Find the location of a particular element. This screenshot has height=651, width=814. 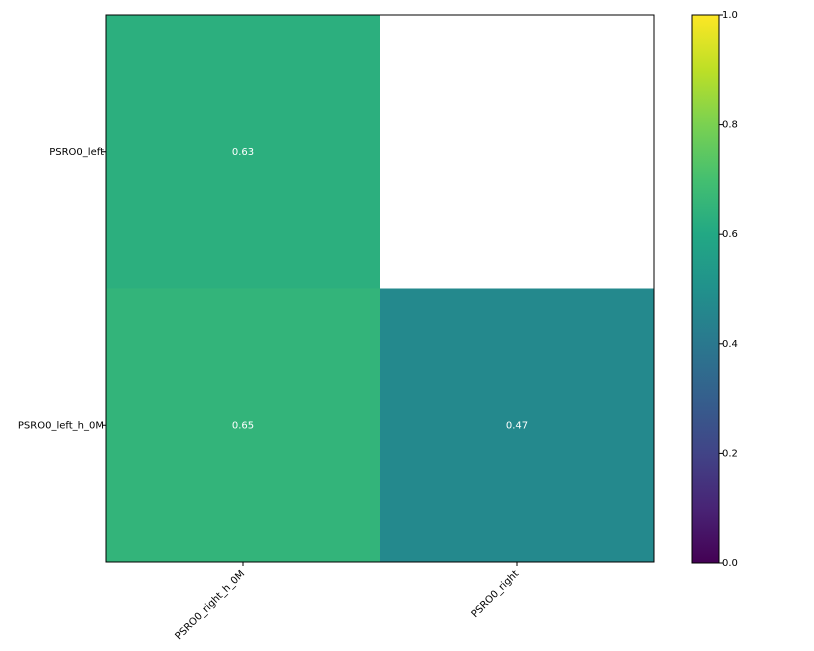

cell-label: 0.47 is located at coordinates (517, 425).